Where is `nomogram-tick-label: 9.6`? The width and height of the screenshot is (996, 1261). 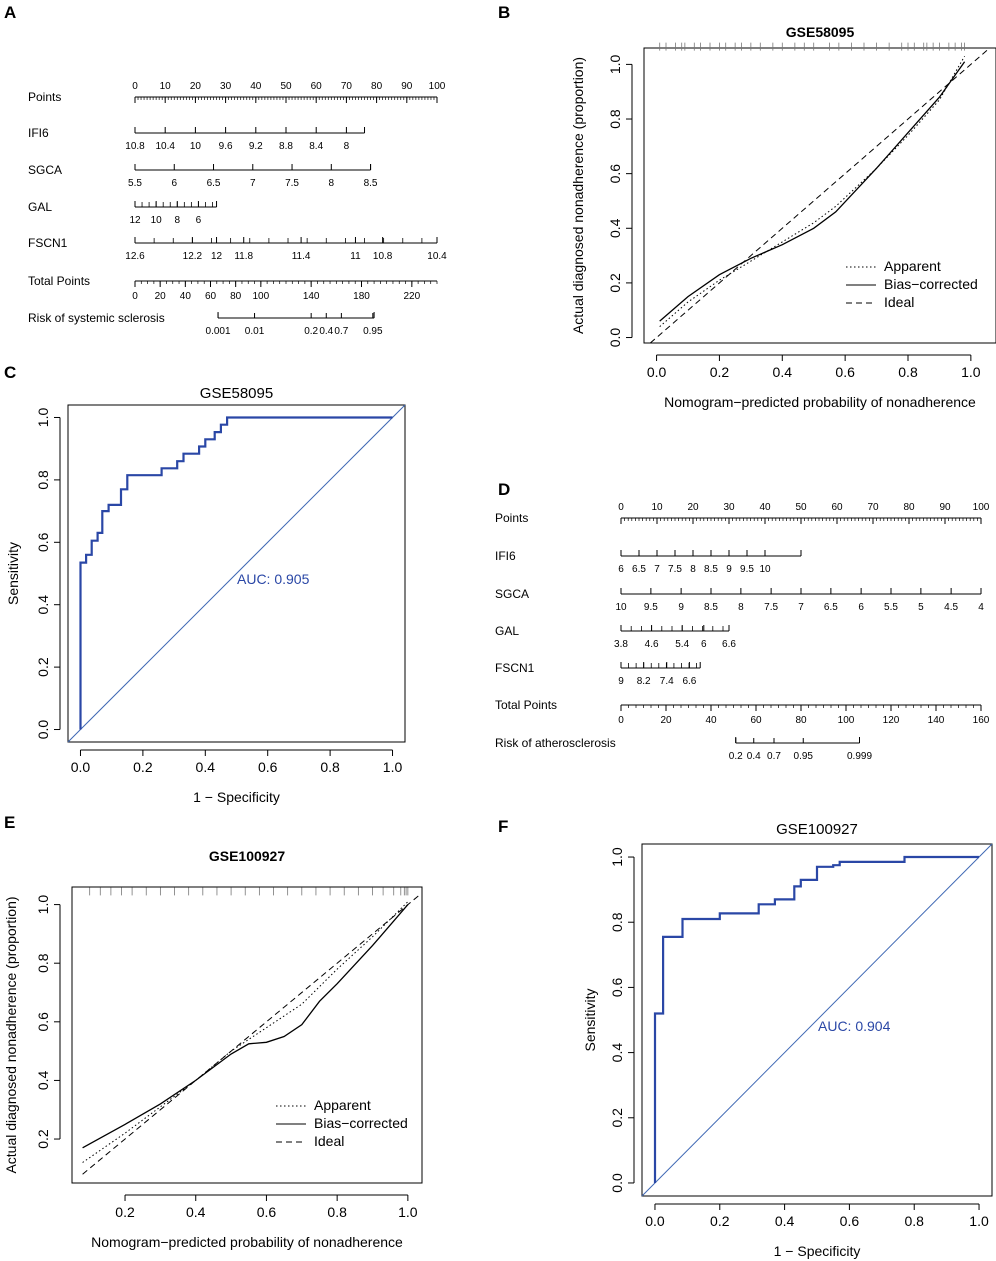
nomogram-tick-label: 9.6 is located at coordinates (226, 146).